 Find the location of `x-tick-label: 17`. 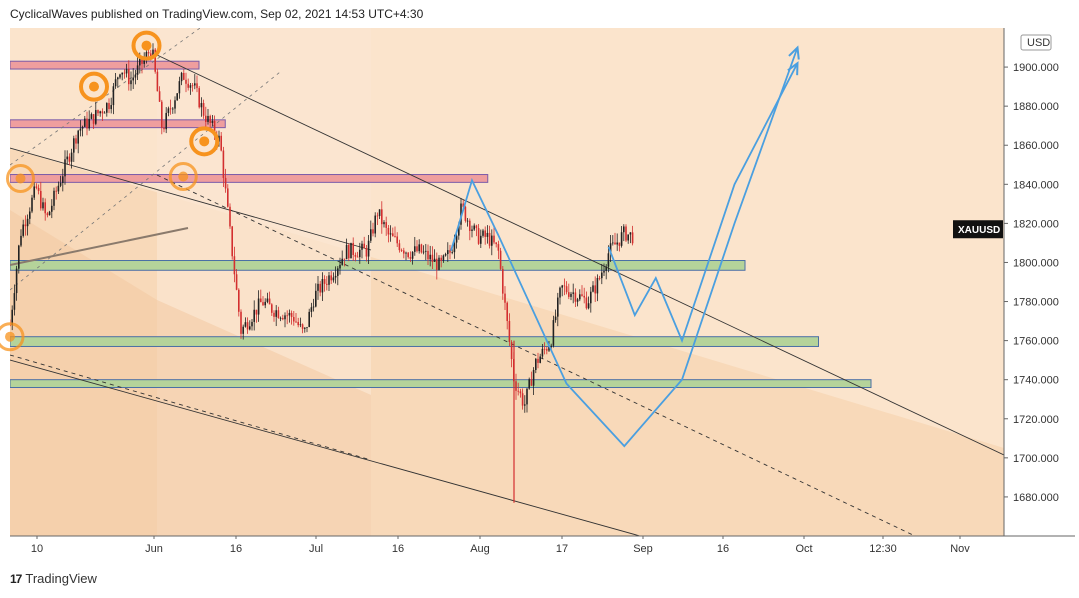

x-tick-label: 17 is located at coordinates (562, 549).